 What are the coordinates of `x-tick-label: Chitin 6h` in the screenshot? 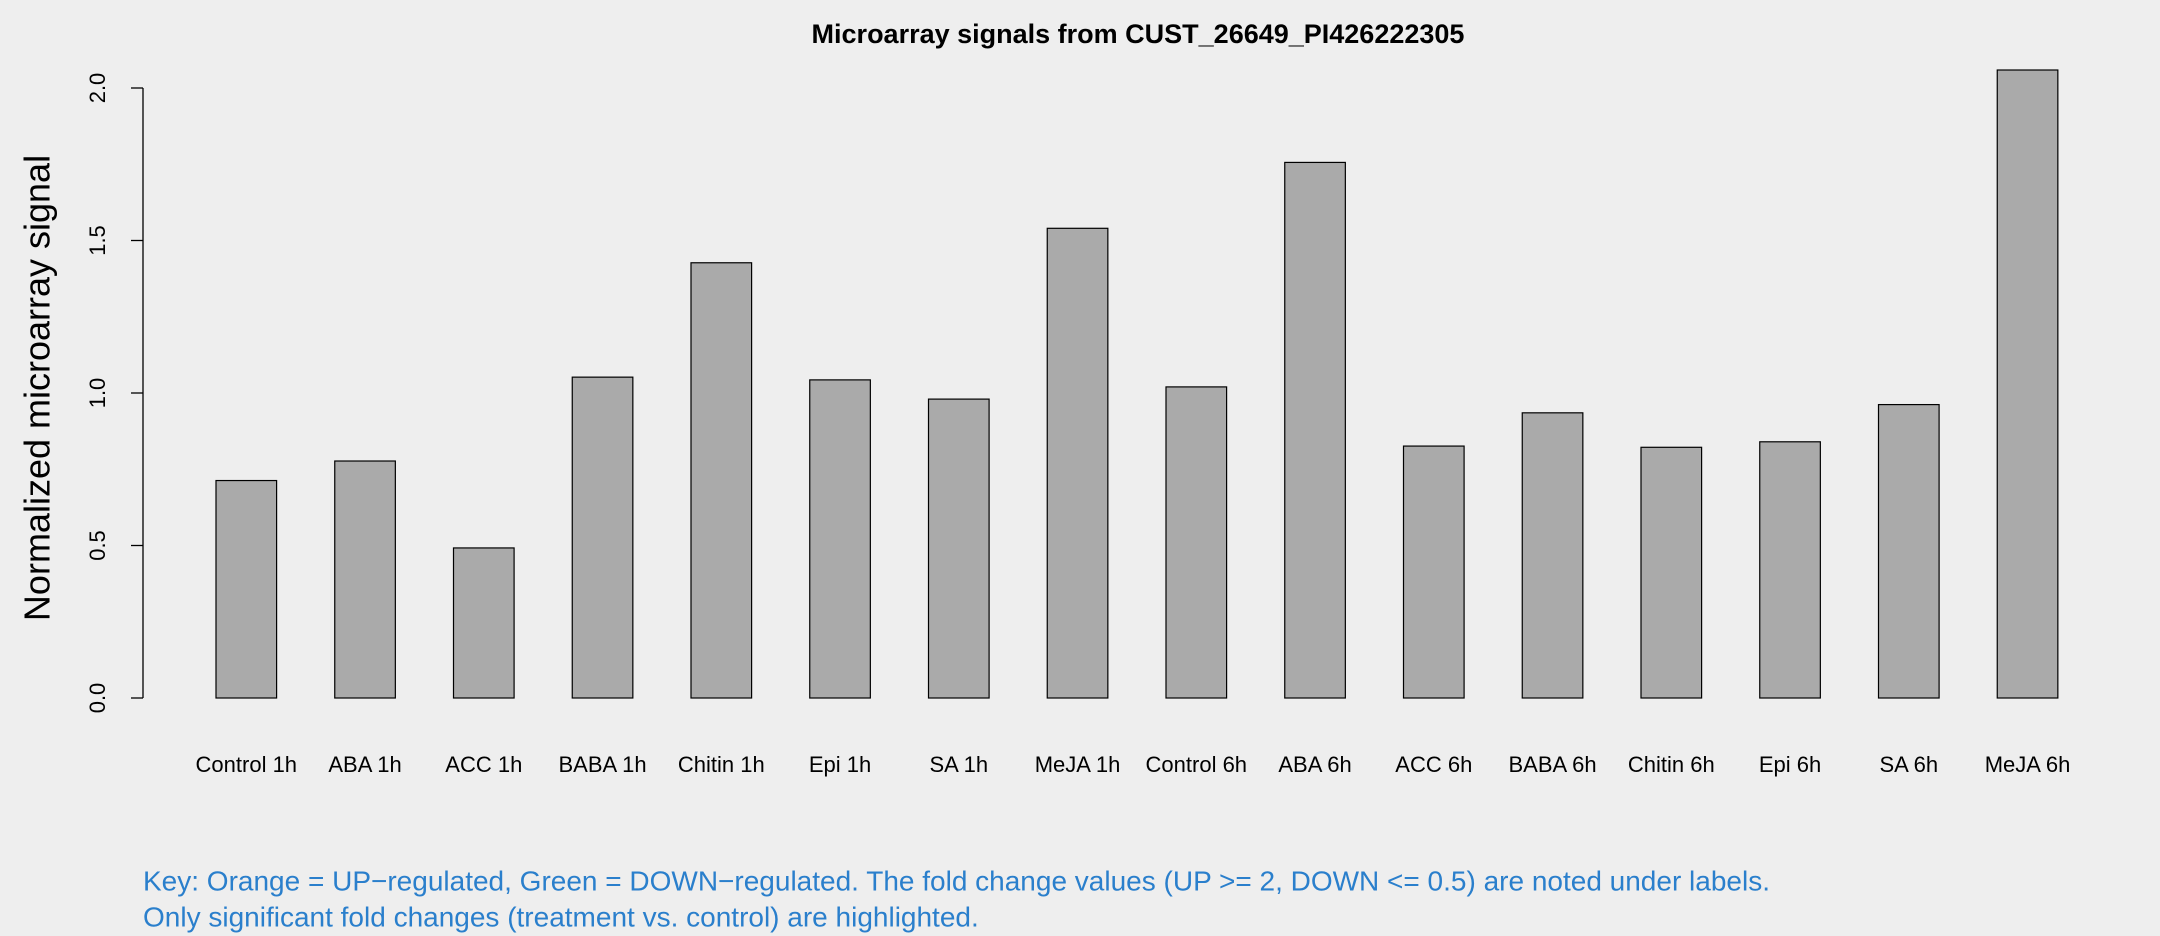 It's located at (1671, 764).